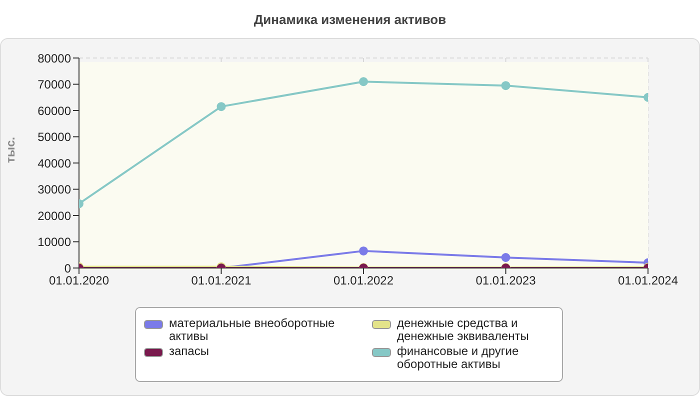 This screenshot has width=700, height=400. I want to click on x-tick-label: 01.01.2020, so click(79, 281).